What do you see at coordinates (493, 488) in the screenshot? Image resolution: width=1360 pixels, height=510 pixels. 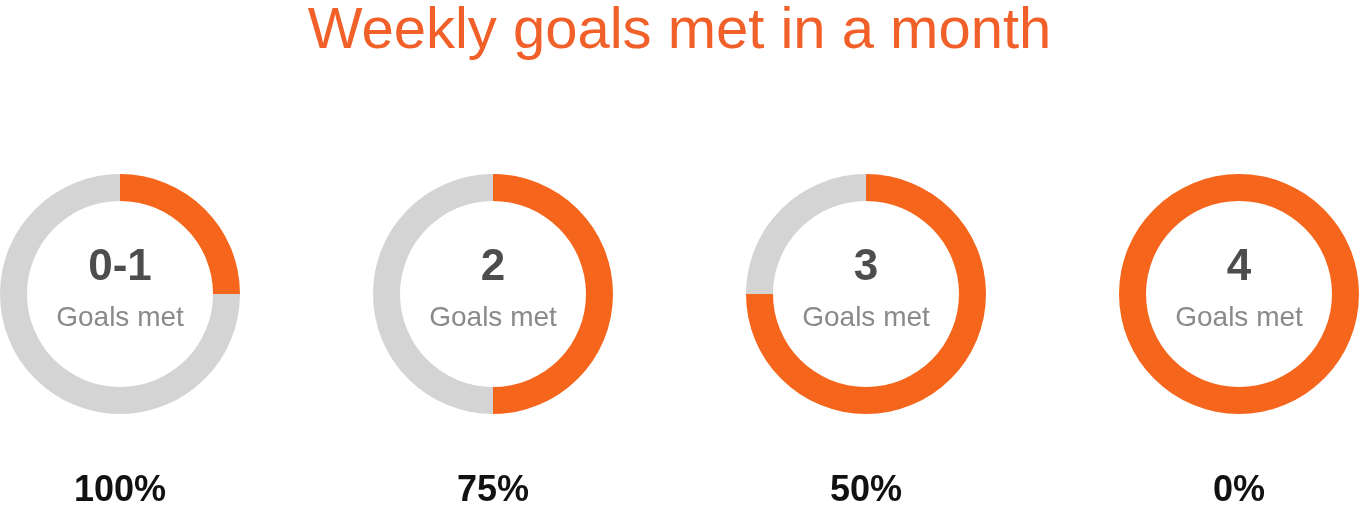 I see `text: 75%` at bounding box center [493, 488].